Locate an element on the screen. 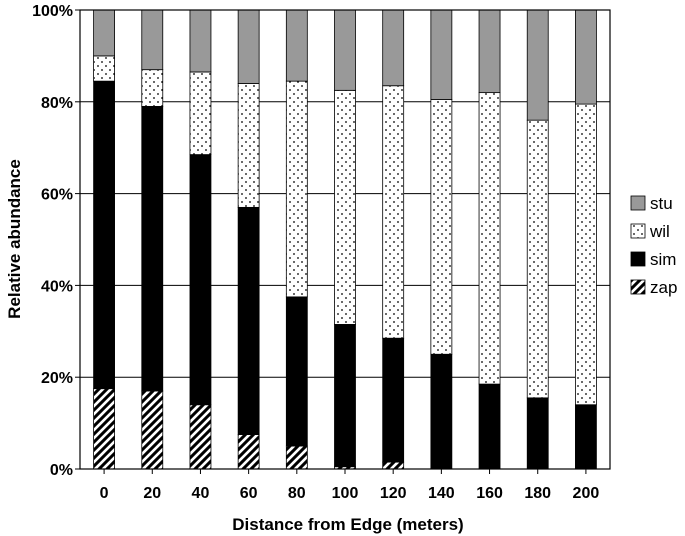  legend-item-wil: wil is located at coordinates (650, 231).